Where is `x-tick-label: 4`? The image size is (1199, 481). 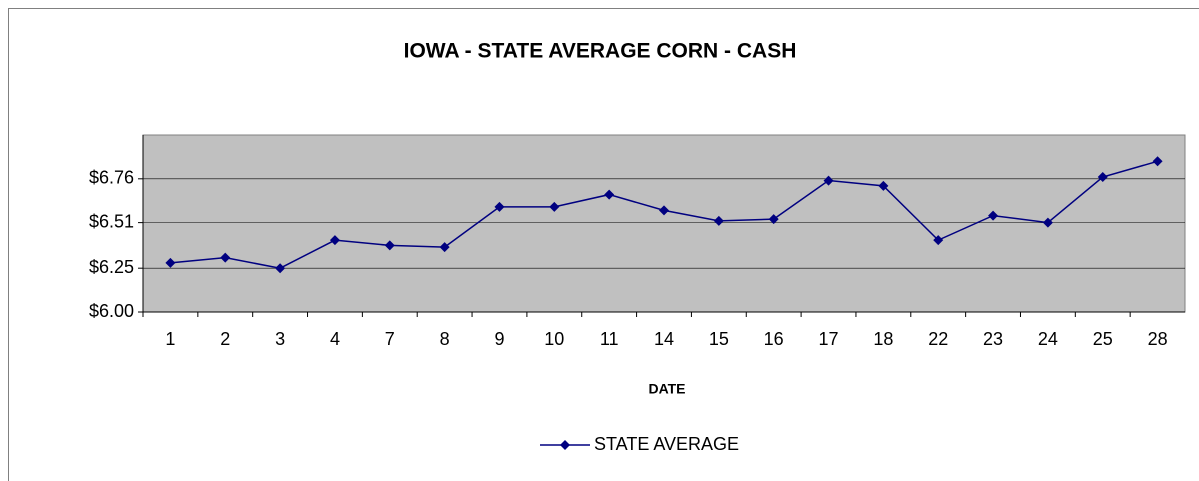
x-tick-label: 4 is located at coordinates (335, 339).